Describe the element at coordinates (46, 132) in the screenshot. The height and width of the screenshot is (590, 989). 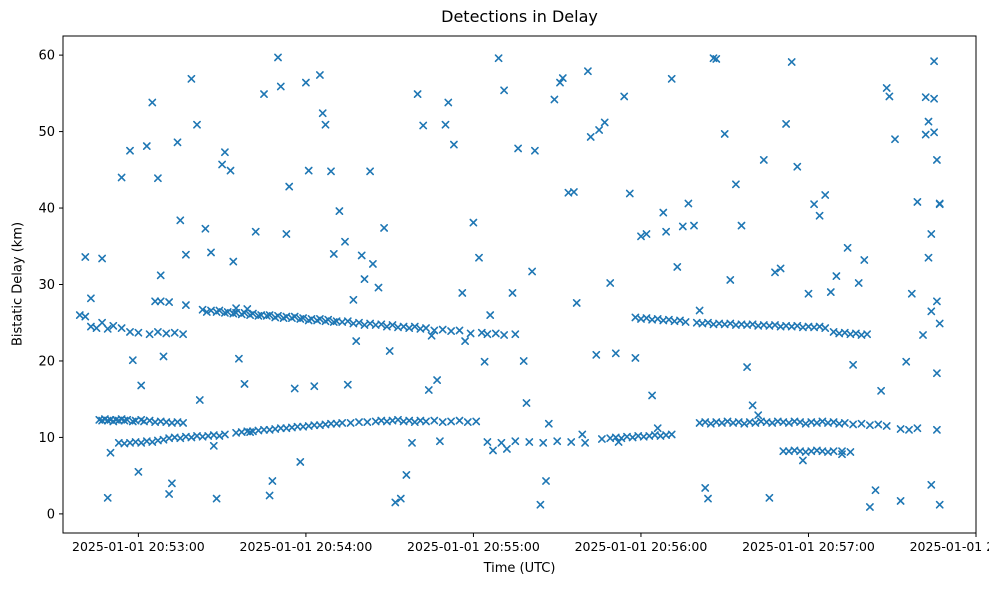
I see `y-tick-label: 50` at that location.